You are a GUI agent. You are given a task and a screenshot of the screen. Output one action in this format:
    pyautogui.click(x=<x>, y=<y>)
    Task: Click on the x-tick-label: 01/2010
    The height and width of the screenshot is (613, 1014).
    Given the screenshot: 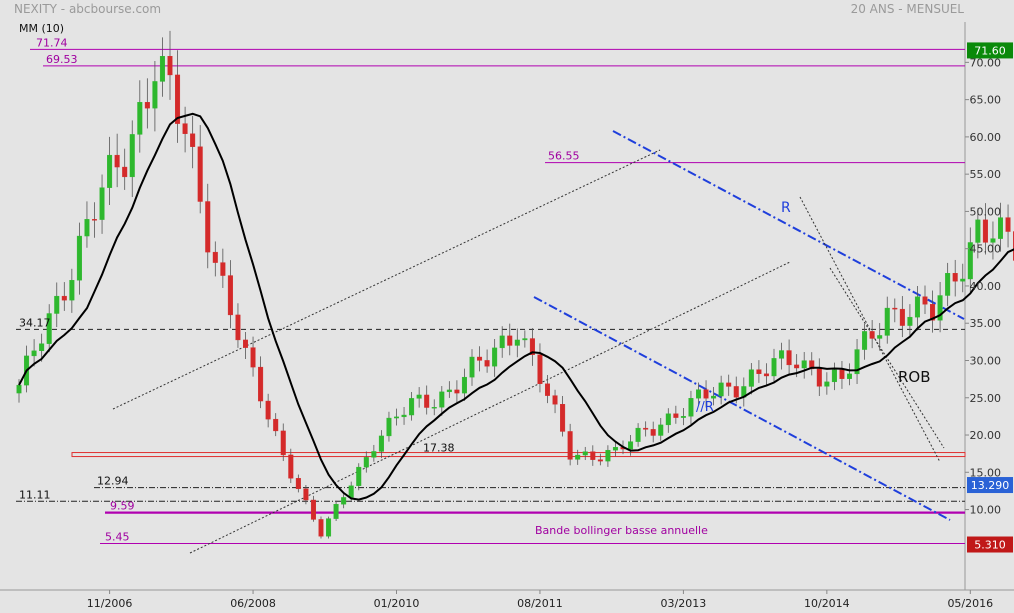 What is the action you would take?
    pyautogui.click(x=397, y=603)
    